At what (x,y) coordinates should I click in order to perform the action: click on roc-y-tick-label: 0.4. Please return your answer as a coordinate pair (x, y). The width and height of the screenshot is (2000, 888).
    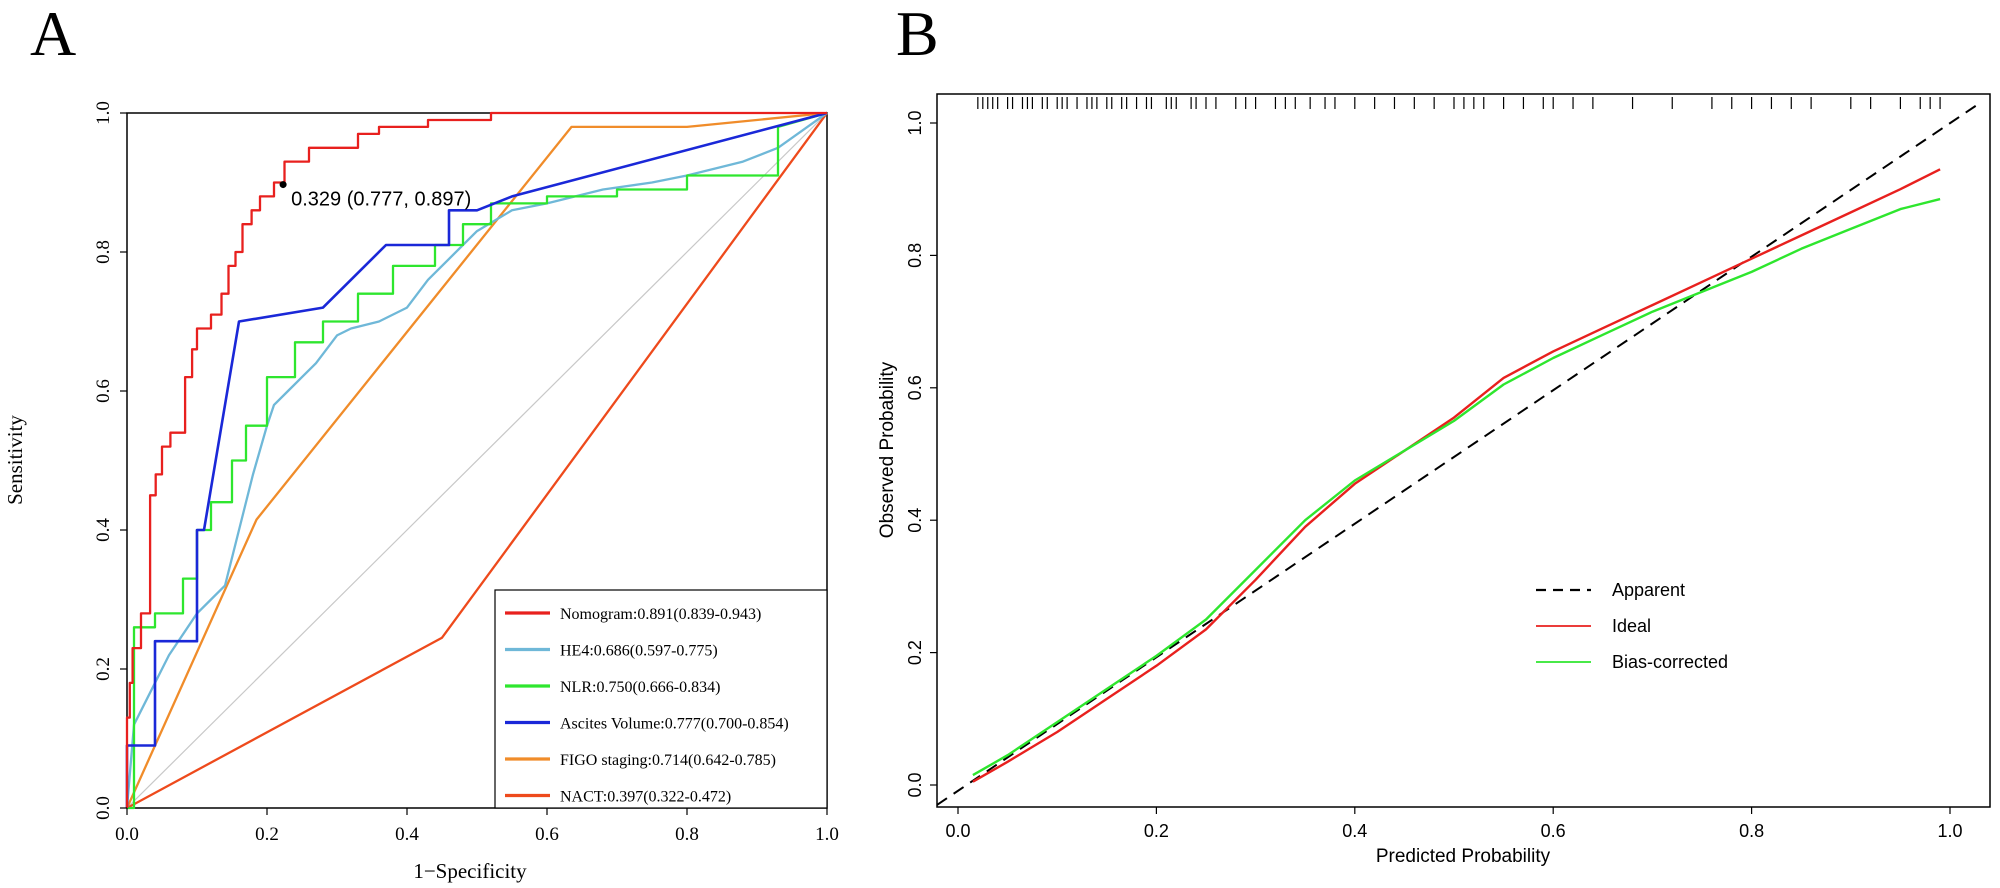
    Looking at the image, I should click on (103, 530).